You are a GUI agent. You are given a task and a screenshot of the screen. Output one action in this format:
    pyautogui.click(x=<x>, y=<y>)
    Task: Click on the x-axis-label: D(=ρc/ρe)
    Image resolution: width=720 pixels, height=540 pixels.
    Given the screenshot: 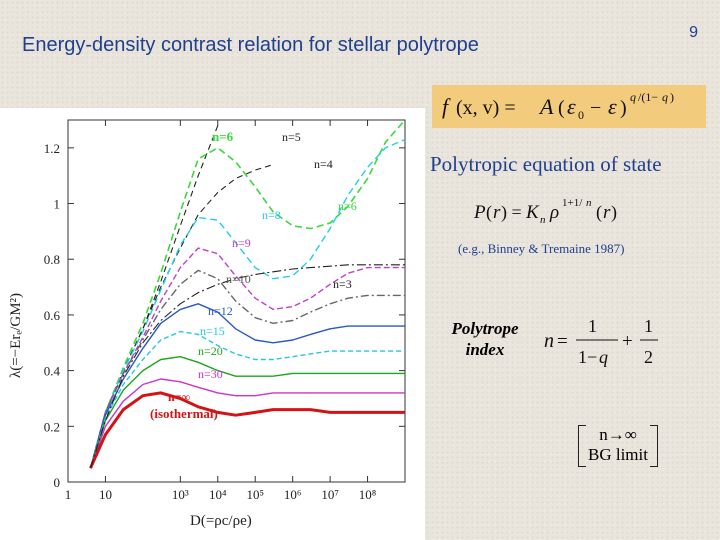 What is the action you would take?
    pyautogui.click(x=221, y=521)
    